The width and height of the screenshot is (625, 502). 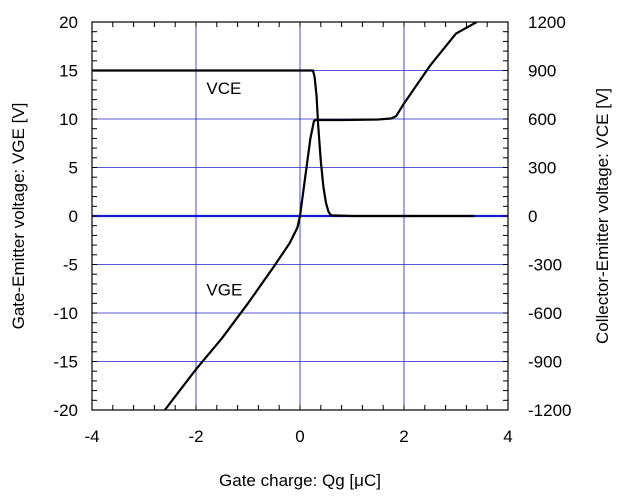 What do you see at coordinates (68, 119) in the screenshot?
I see `y-left-tick-label: 10` at bounding box center [68, 119].